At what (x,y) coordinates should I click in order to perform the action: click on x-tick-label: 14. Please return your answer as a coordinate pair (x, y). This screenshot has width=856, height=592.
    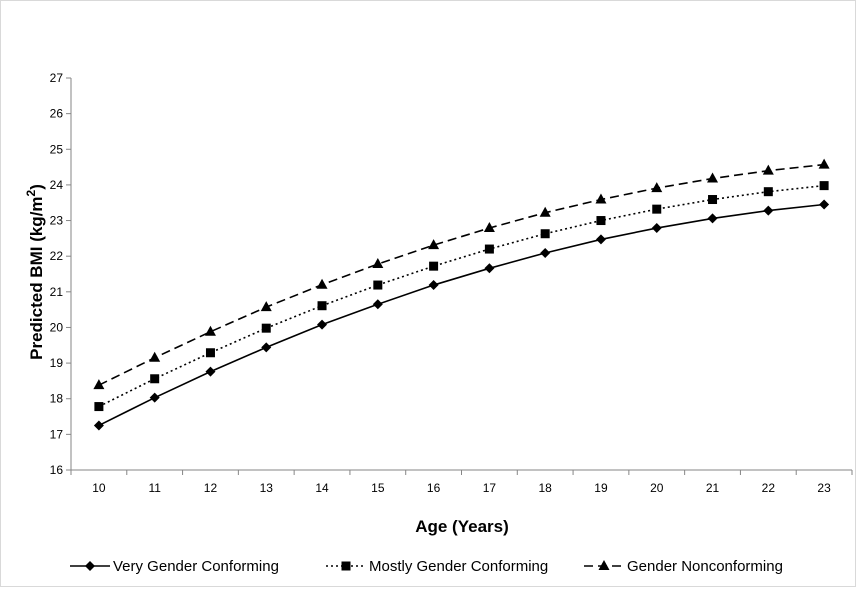
    Looking at the image, I should click on (322, 488).